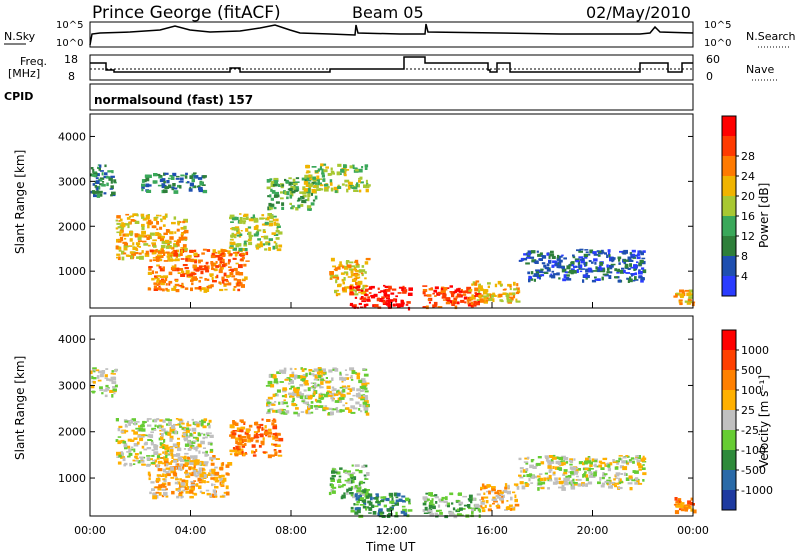 The height and width of the screenshot is (554, 800). I want to click on freq-label-bottom: [MHz], so click(24, 73).